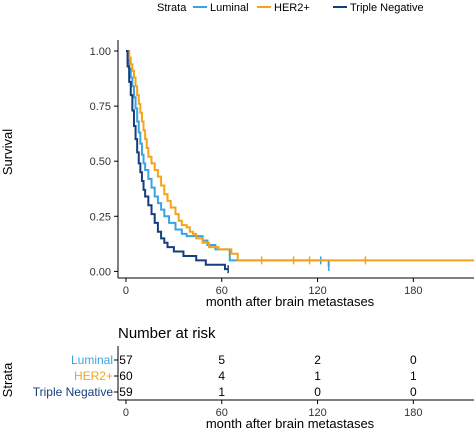 Image resolution: width=474 pixels, height=434 pixels. What do you see at coordinates (167, 333) in the screenshot?
I see `risk-table-title: Number at risk` at bounding box center [167, 333].